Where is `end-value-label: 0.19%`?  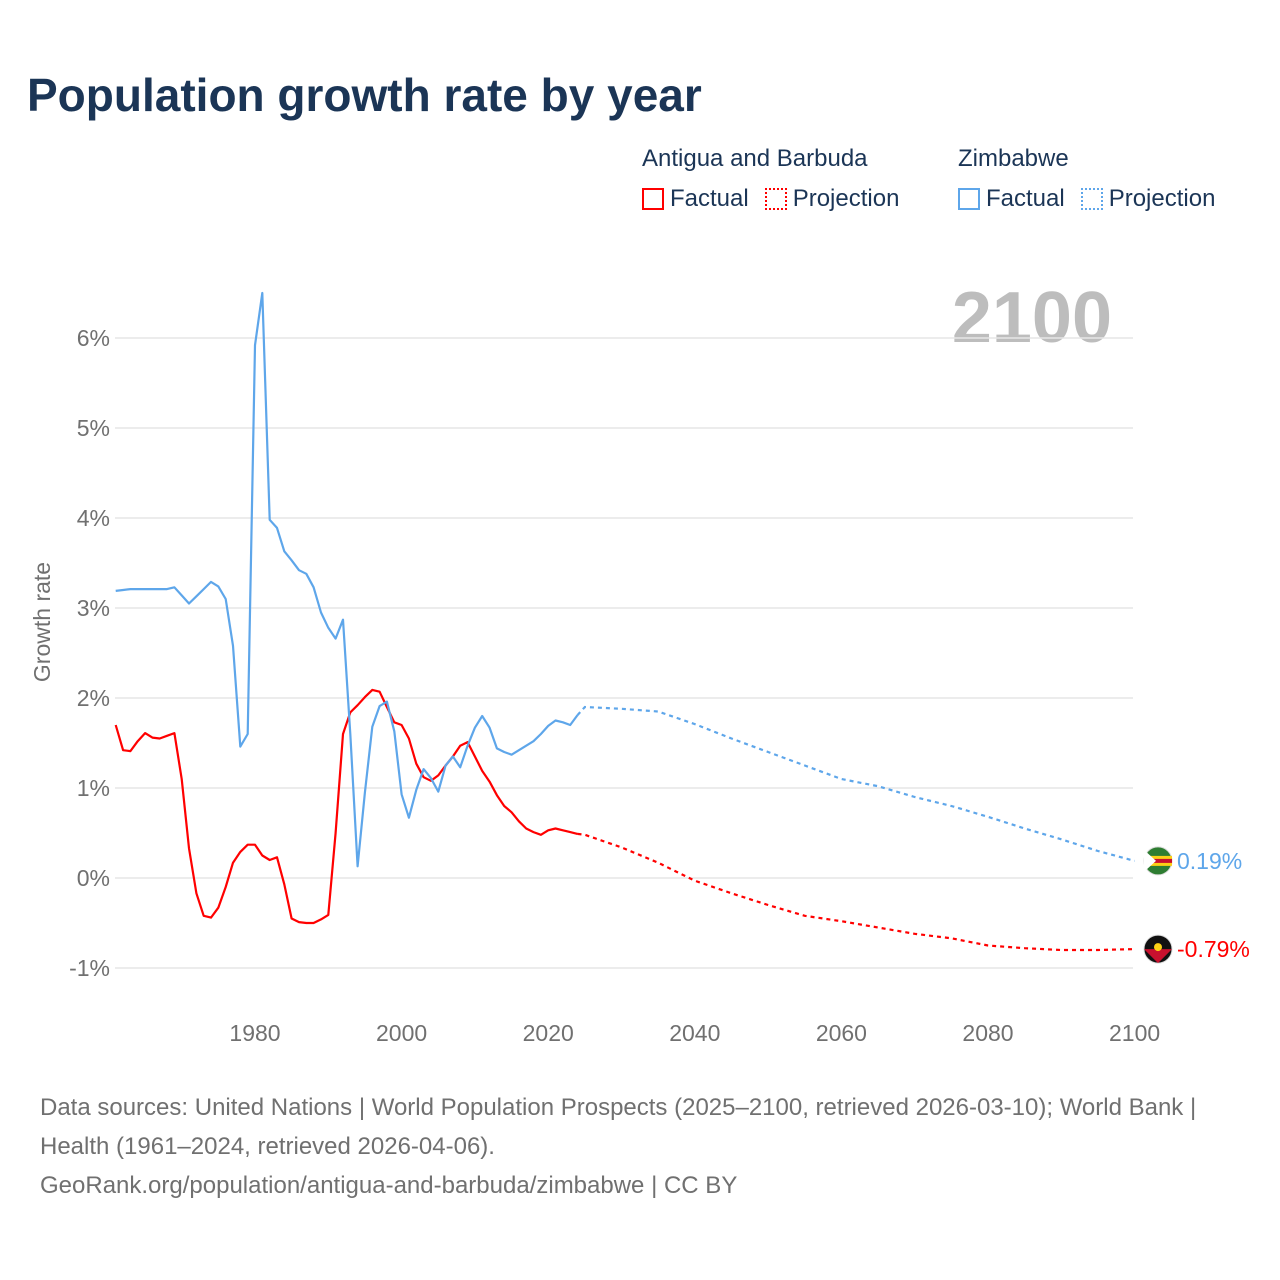 end-value-label: 0.19% is located at coordinates (1209, 861).